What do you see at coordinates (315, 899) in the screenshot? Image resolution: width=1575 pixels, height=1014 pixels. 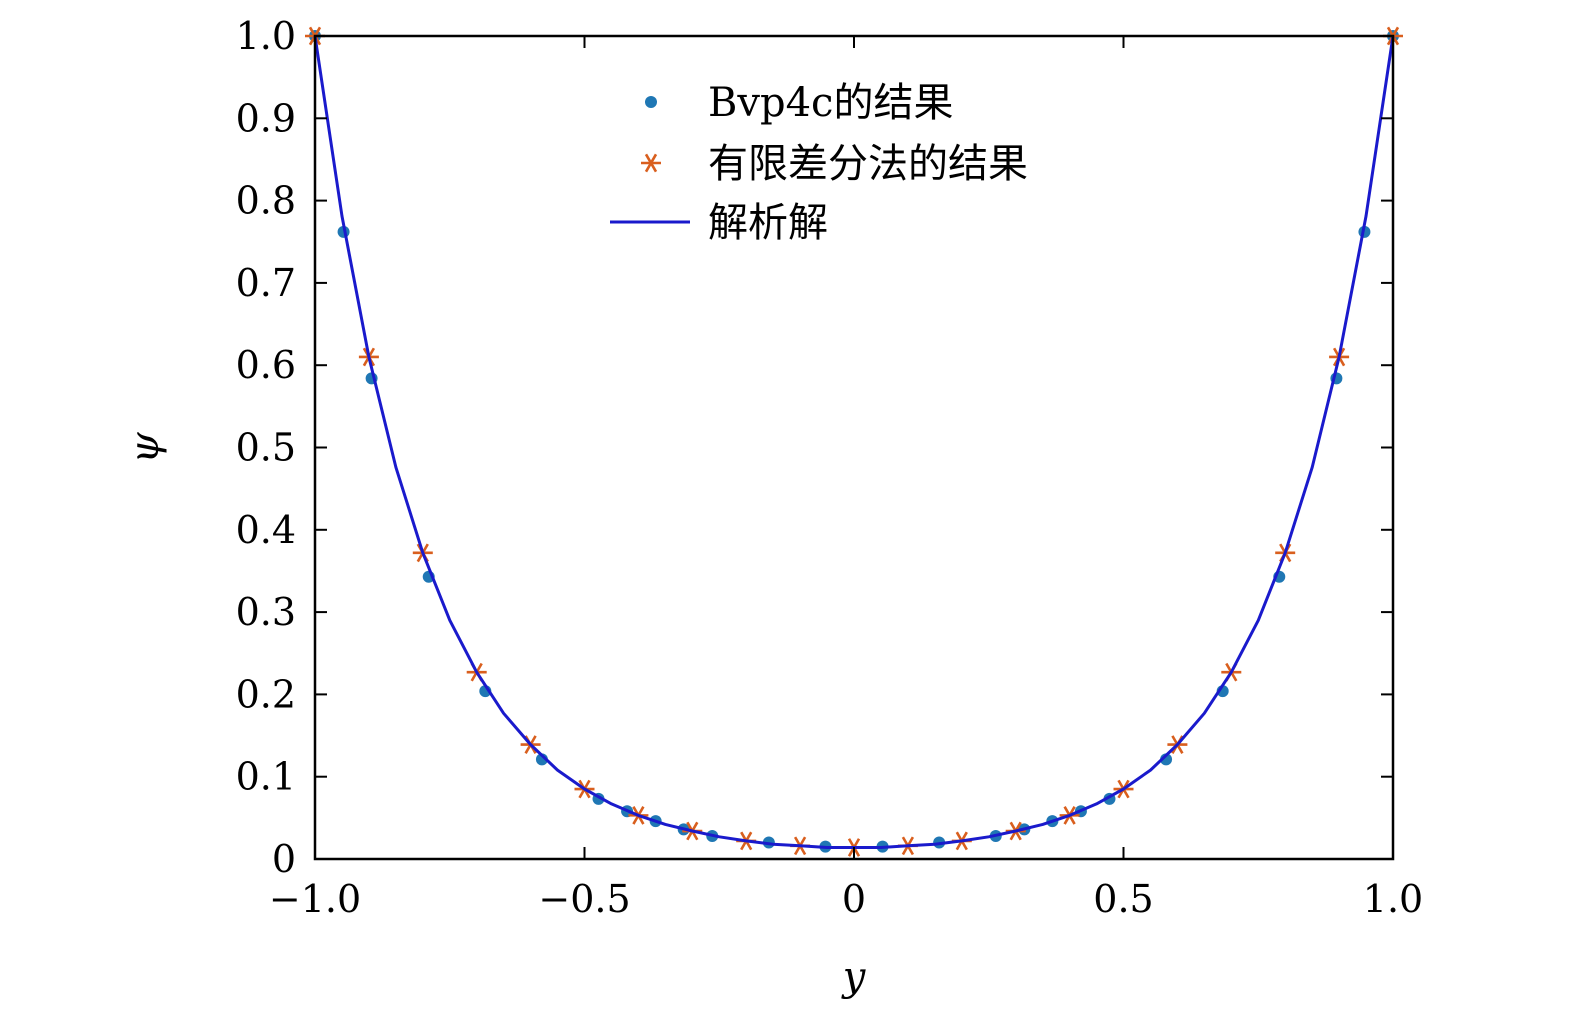 I see `x-tick-label: −1.0` at bounding box center [315, 899].